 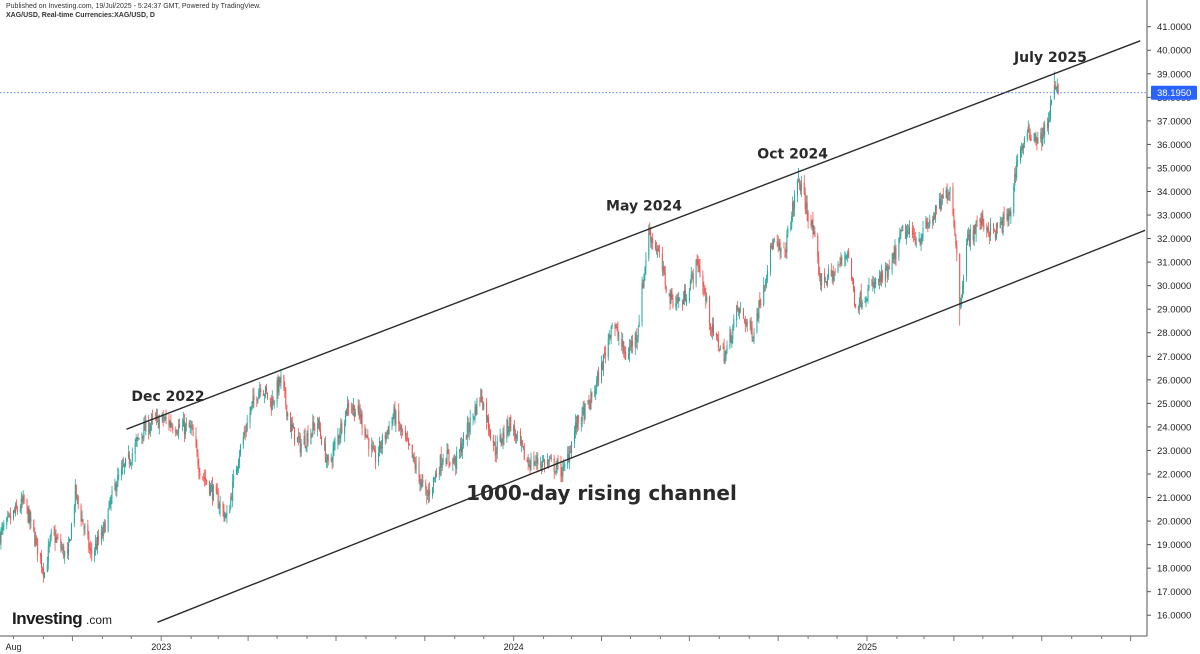 I want to click on price-tick-label: 36.0000, so click(x=1174, y=145).